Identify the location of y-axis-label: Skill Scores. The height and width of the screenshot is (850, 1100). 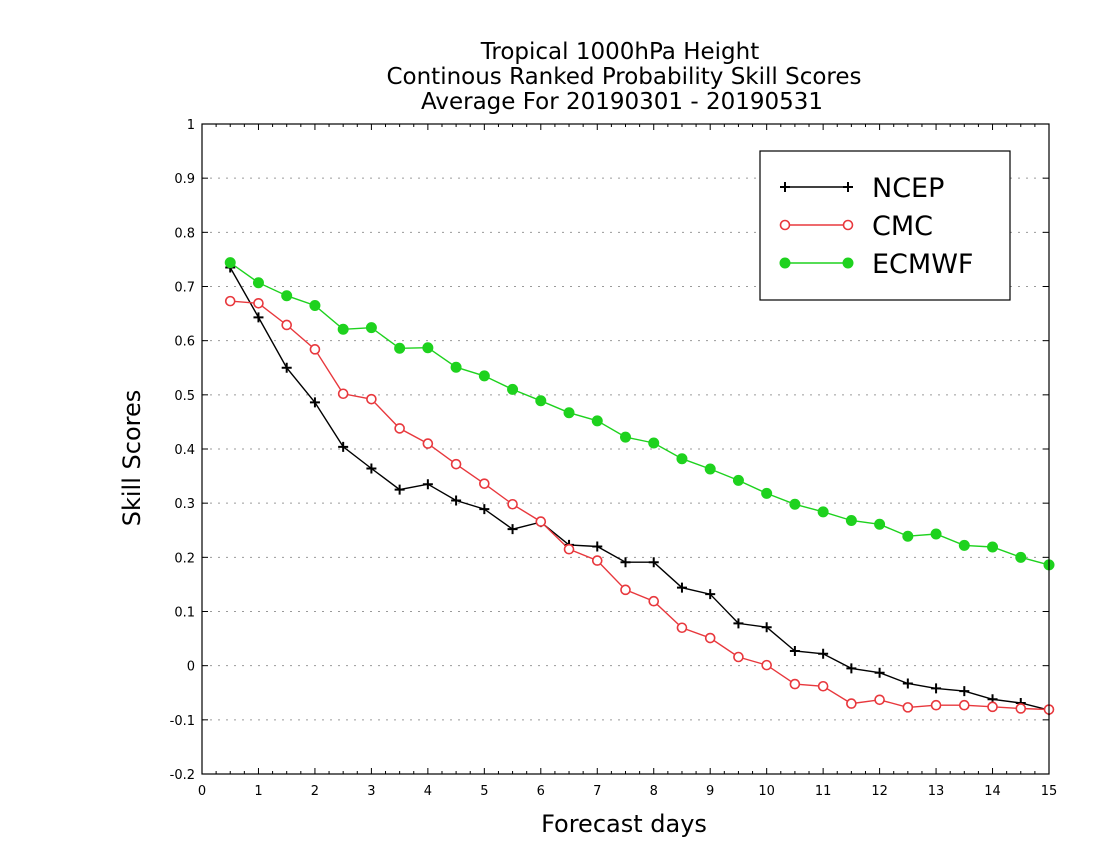
(132, 458).